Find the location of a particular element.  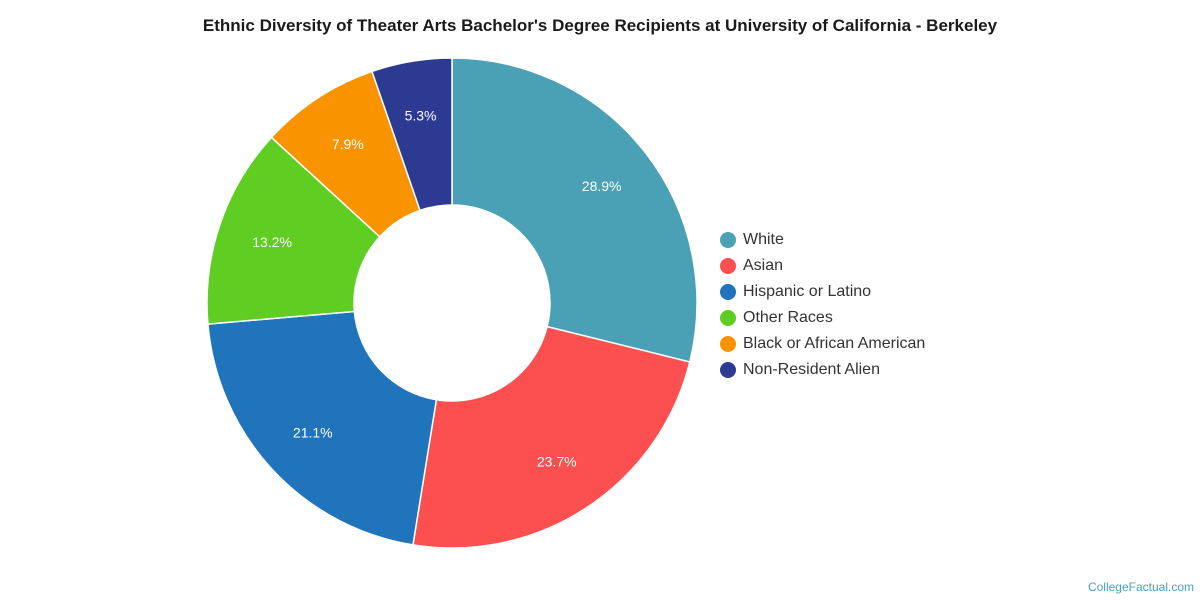

legend-item: Black or African American is located at coordinates (822, 344).